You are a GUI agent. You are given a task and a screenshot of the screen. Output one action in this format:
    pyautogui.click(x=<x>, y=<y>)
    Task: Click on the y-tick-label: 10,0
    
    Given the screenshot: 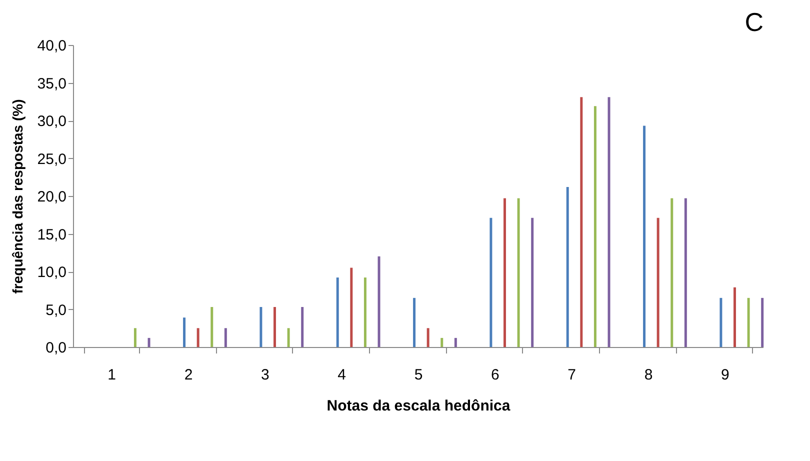 What is the action you would take?
    pyautogui.click(x=51, y=272)
    